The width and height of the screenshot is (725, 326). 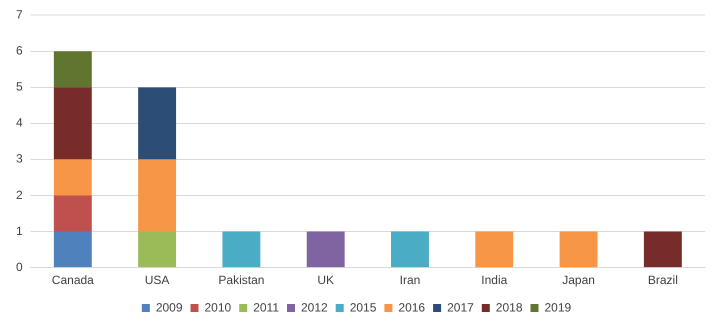 What do you see at coordinates (325, 280) in the screenshot?
I see `x-tick-label: UK` at bounding box center [325, 280].